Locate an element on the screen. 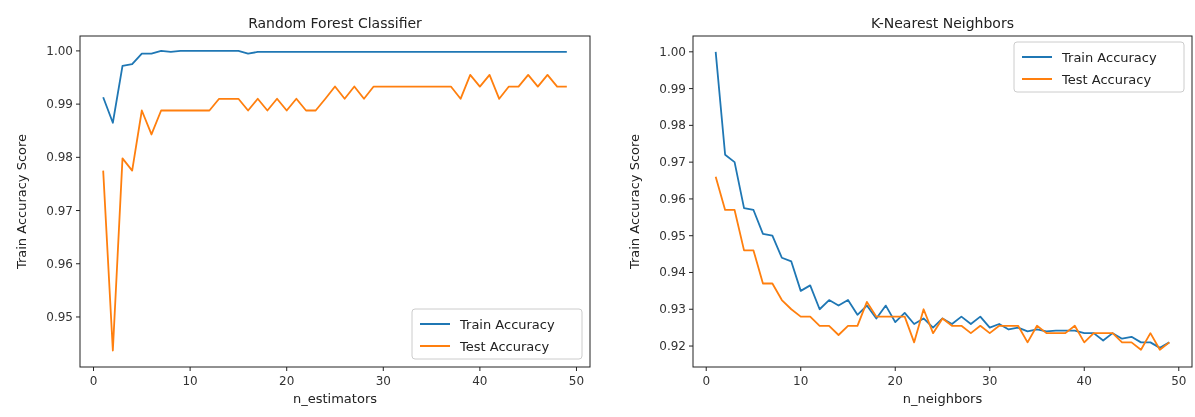 Image resolution: width=1195 pixels, height=417 pixels. line-series is located at coordinates (335, 87).